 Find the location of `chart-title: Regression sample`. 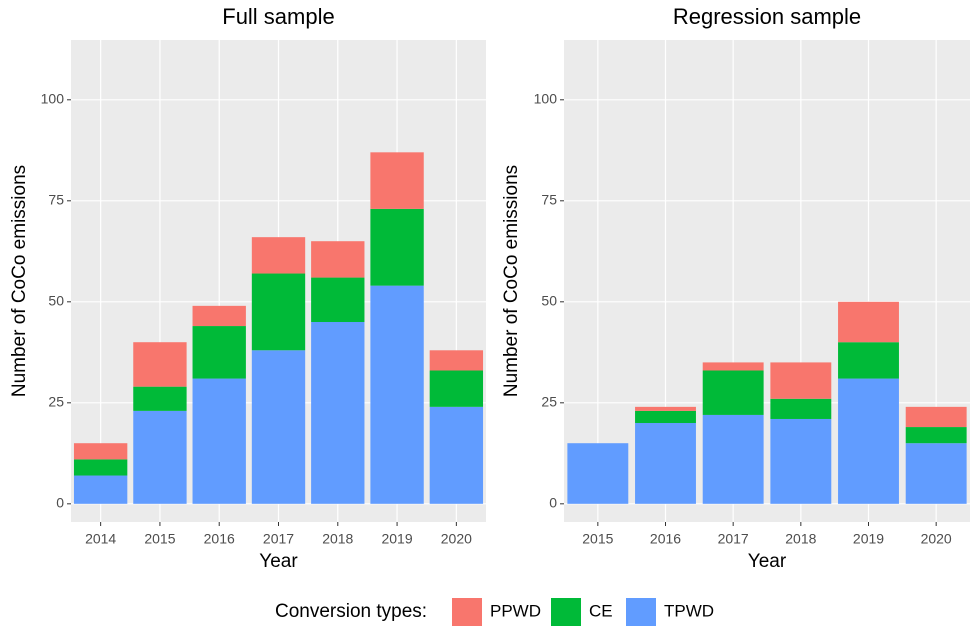

chart-title: Regression sample is located at coordinates (767, 16).